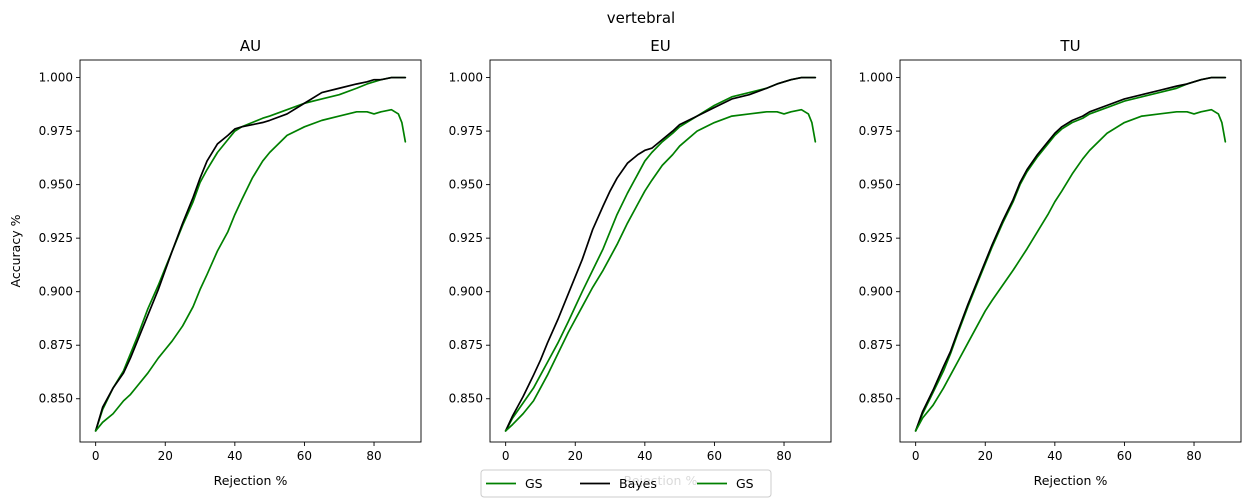 This screenshot has height=503, width=1251. I want to click on legend-box, so click(626, 483).